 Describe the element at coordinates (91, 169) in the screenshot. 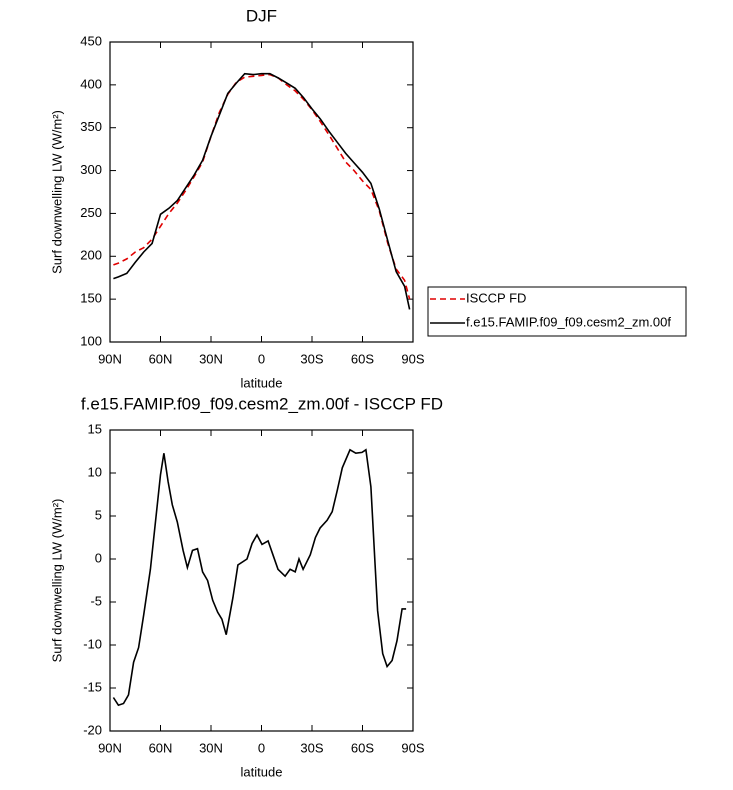

I see `y-tick-label: 300` at that location.